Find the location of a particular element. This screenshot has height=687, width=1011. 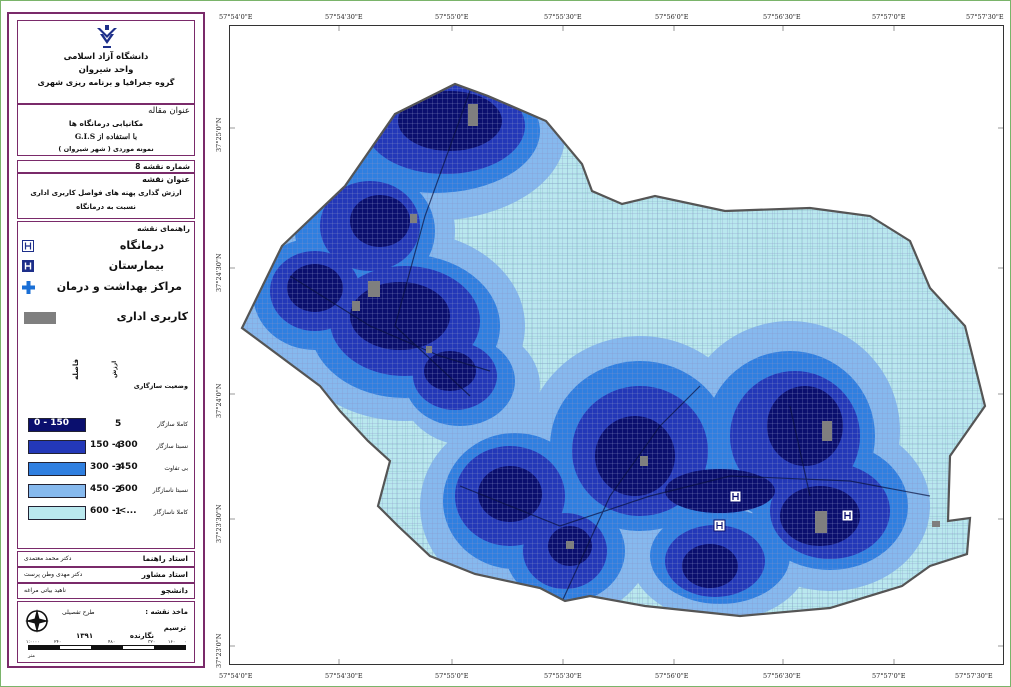

source-value: طرح تفصیلی is located at coordinates (78, 612).